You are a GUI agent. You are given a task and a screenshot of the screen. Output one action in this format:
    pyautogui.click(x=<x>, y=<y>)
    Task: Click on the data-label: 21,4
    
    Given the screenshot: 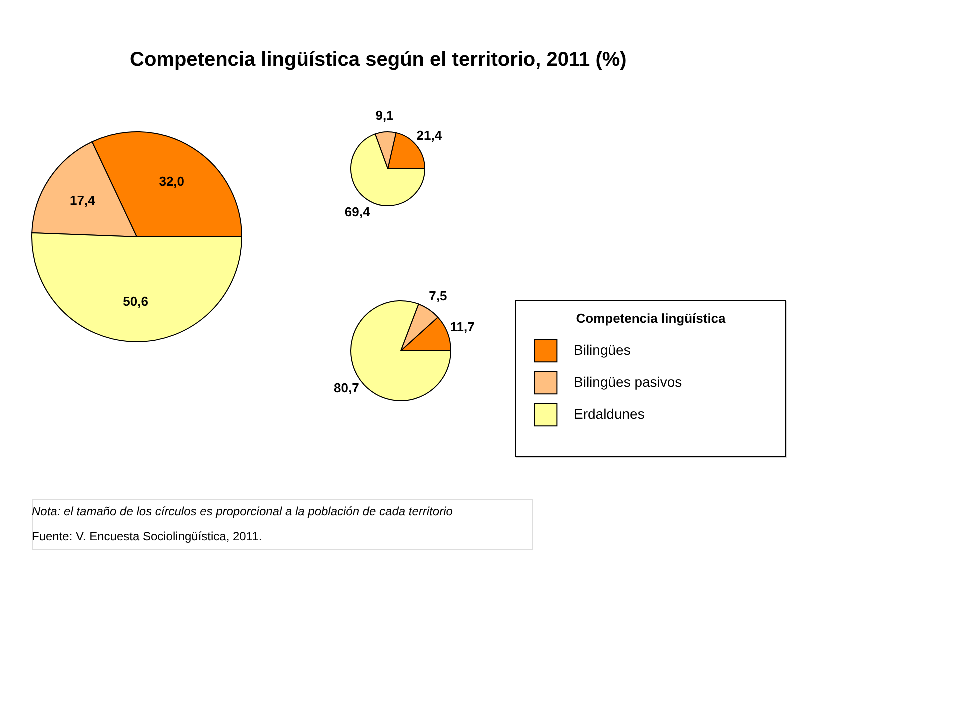 What is the action you would take?
    pyautogui.click(x=429, y=135)
    